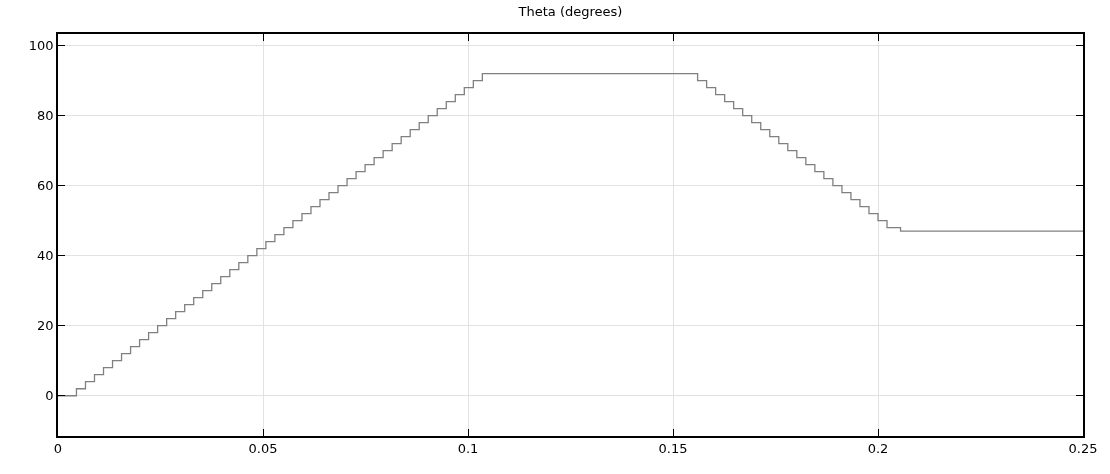 This screenshot has height=474, width=1110. I want to click on y-tick-label: 60, so click(45, 186).